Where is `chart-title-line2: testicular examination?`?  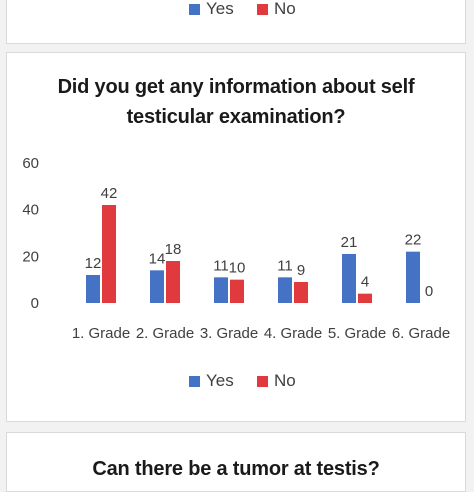 chart-title-line2: testicular examination? is located at coordinates (236, 117).